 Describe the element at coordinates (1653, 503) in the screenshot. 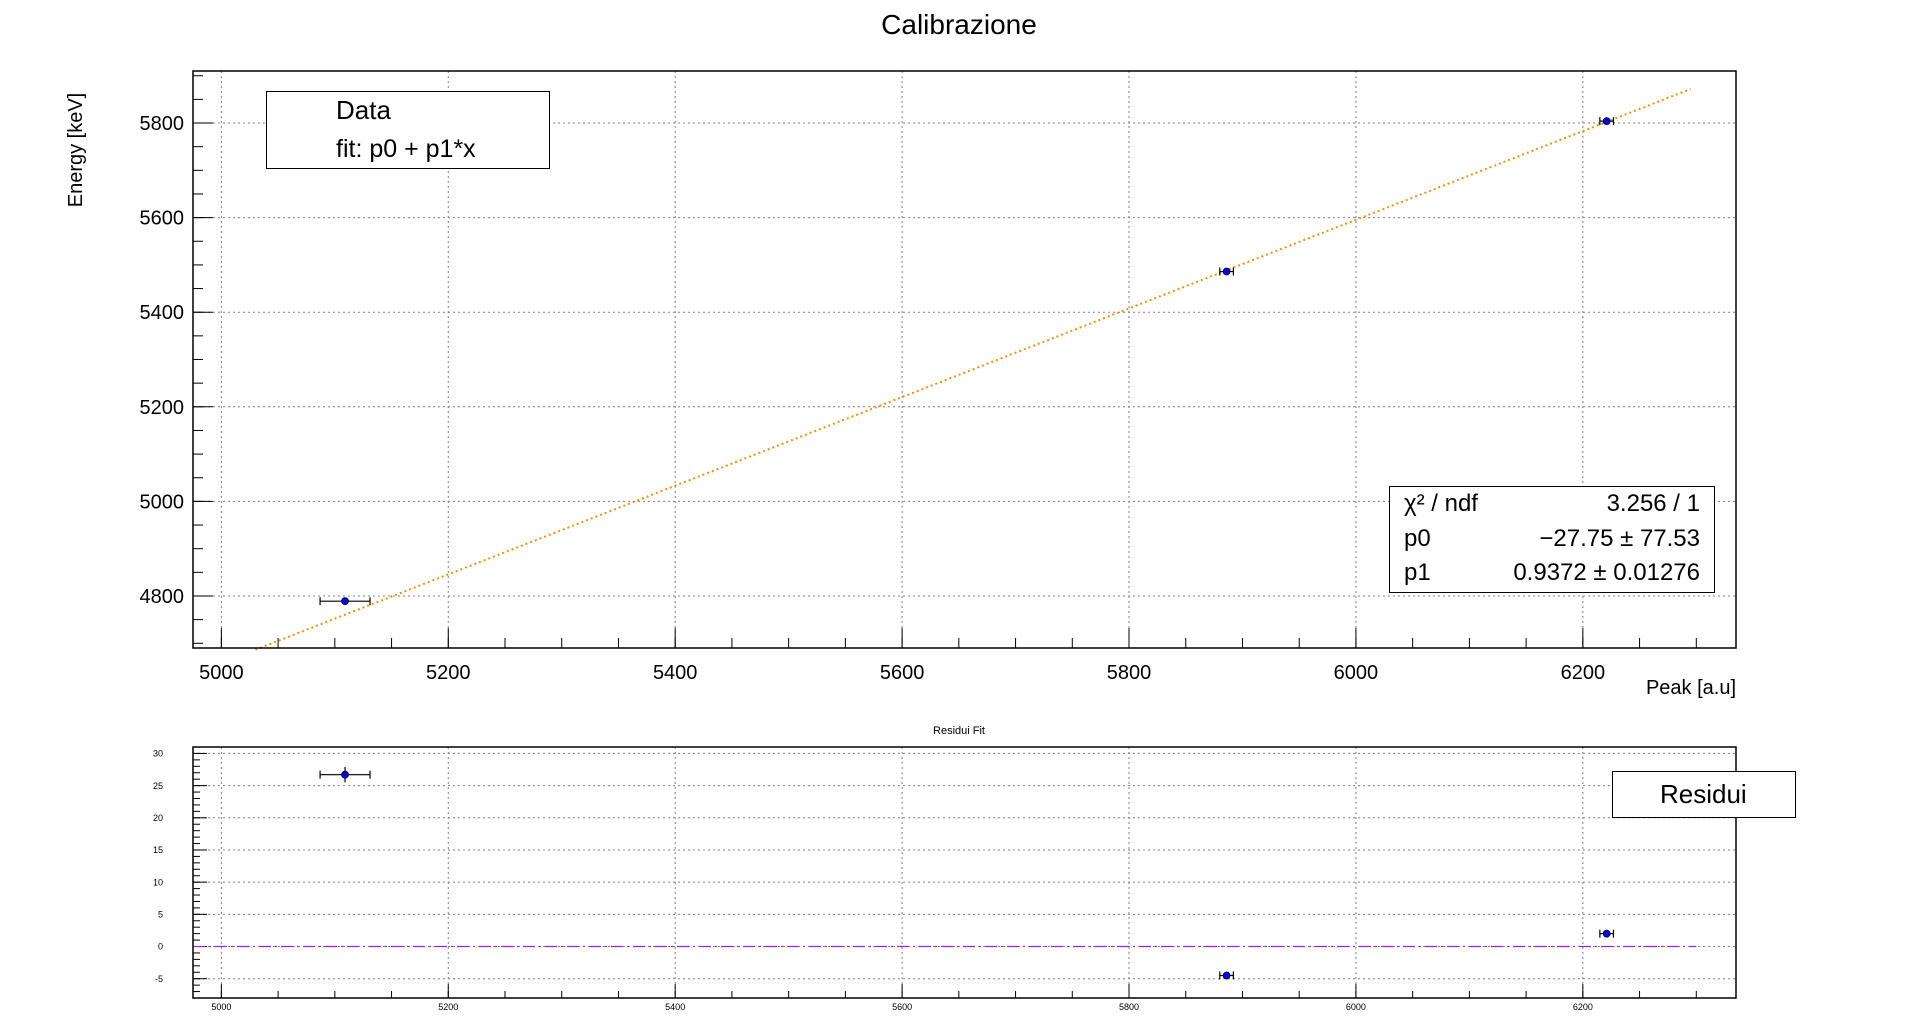

I see `stats-value: 3.256 / 1` at that location.